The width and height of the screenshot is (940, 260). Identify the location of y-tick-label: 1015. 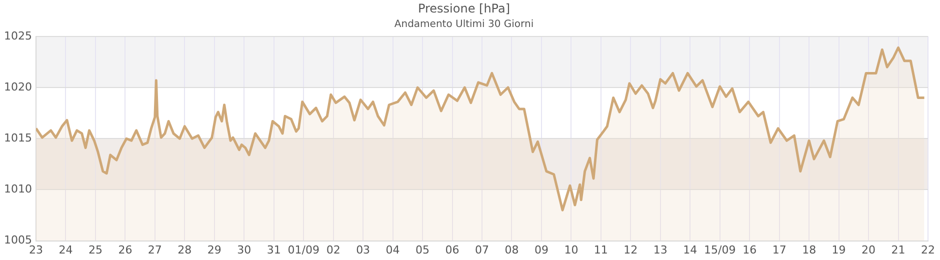
(18, 137).